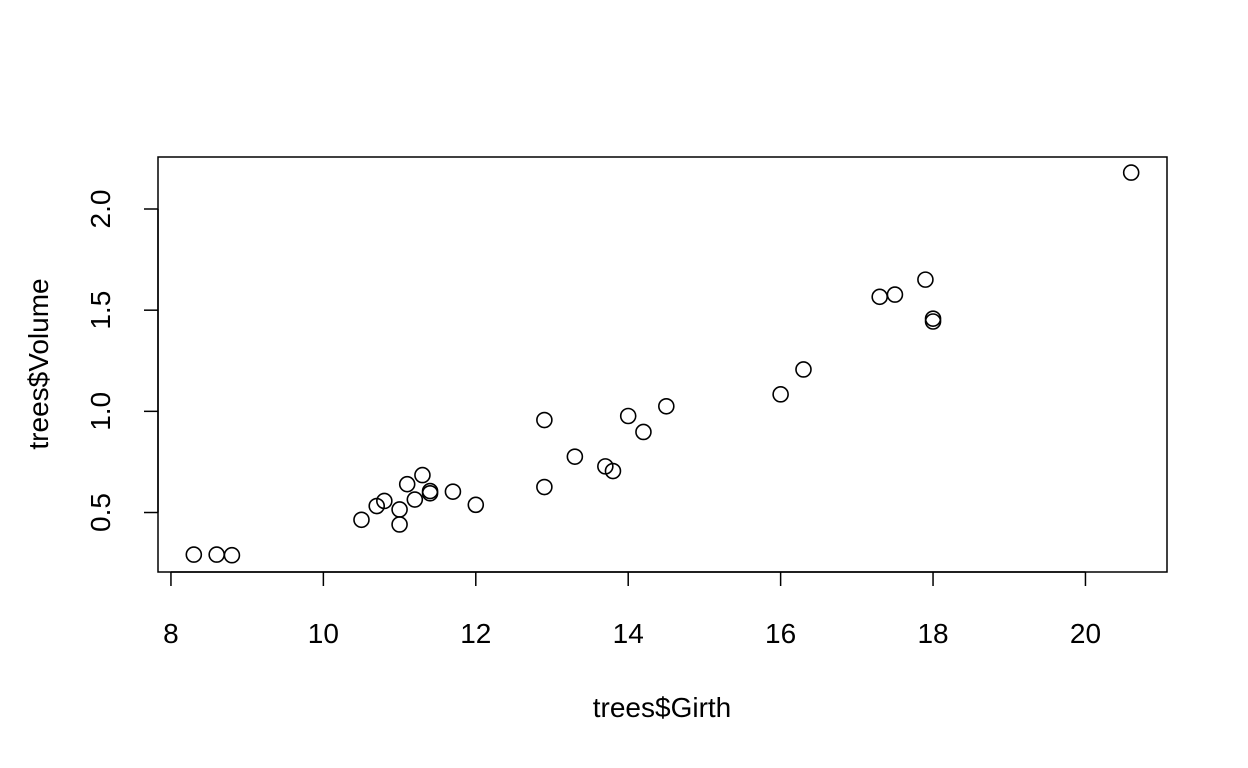  Describe the element at coordinates (100, 512) in the screenshot. I see `y-tick-label: 0.5` at that location.